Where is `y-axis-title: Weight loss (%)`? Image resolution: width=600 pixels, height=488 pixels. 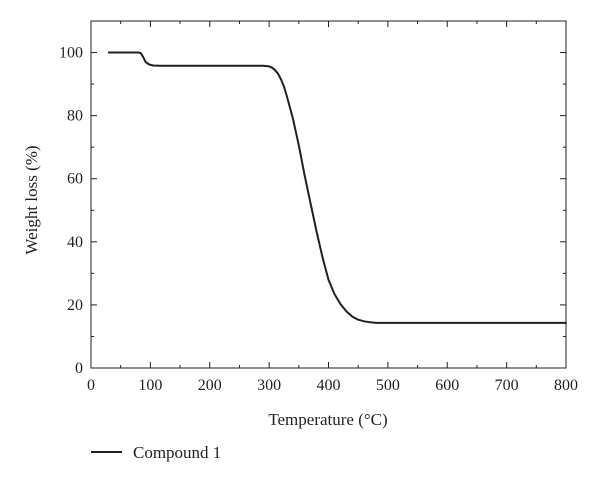 y-axis-title: Weight loss (%) is located at coordinates (31, 199).